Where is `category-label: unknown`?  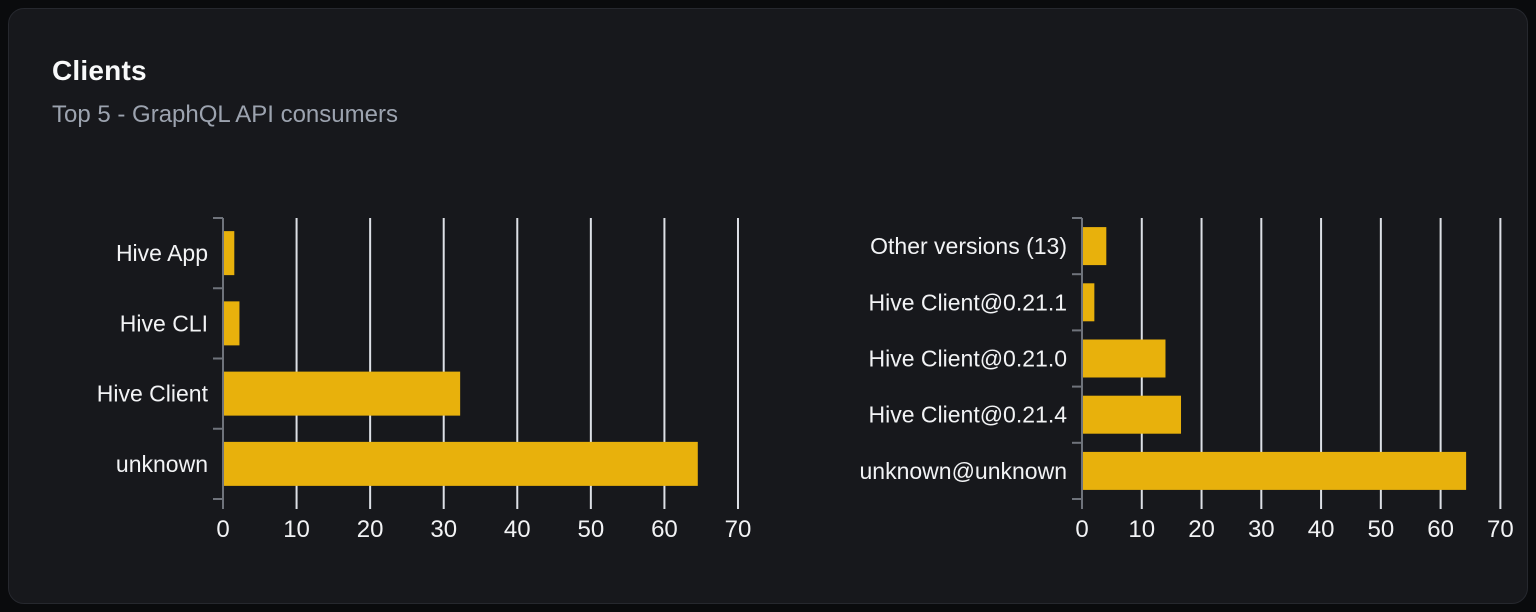
category-label: unknown is located at coordinates (162, 464).